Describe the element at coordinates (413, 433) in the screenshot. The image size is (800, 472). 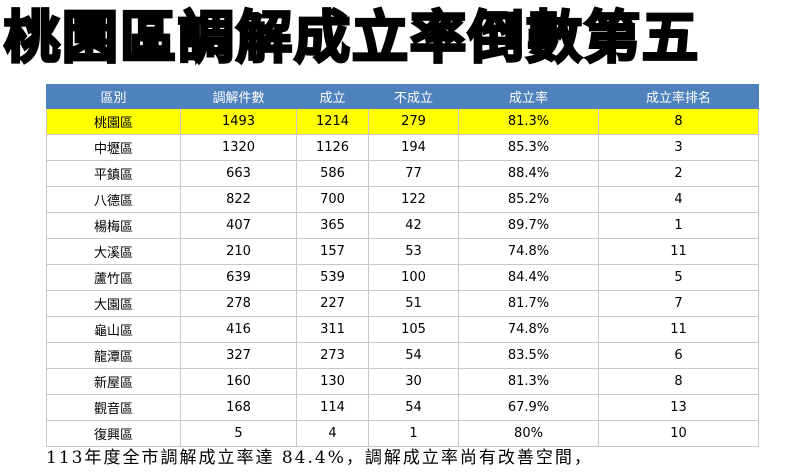
I see `failure-cell: 1` at that location.